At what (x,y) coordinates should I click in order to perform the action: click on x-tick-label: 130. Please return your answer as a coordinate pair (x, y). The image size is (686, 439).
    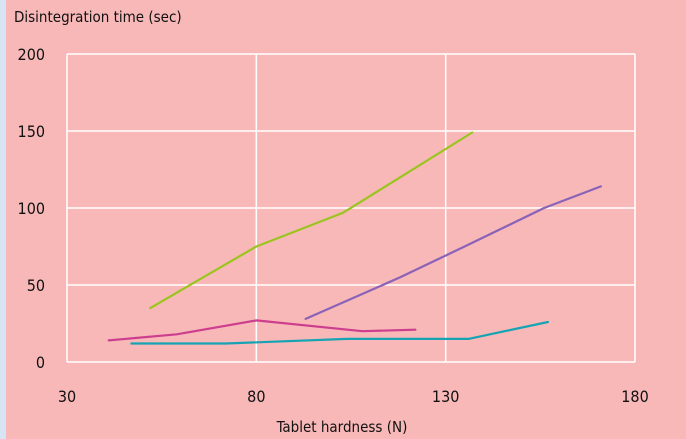
    Looking at the image, I should click on (445, 396).